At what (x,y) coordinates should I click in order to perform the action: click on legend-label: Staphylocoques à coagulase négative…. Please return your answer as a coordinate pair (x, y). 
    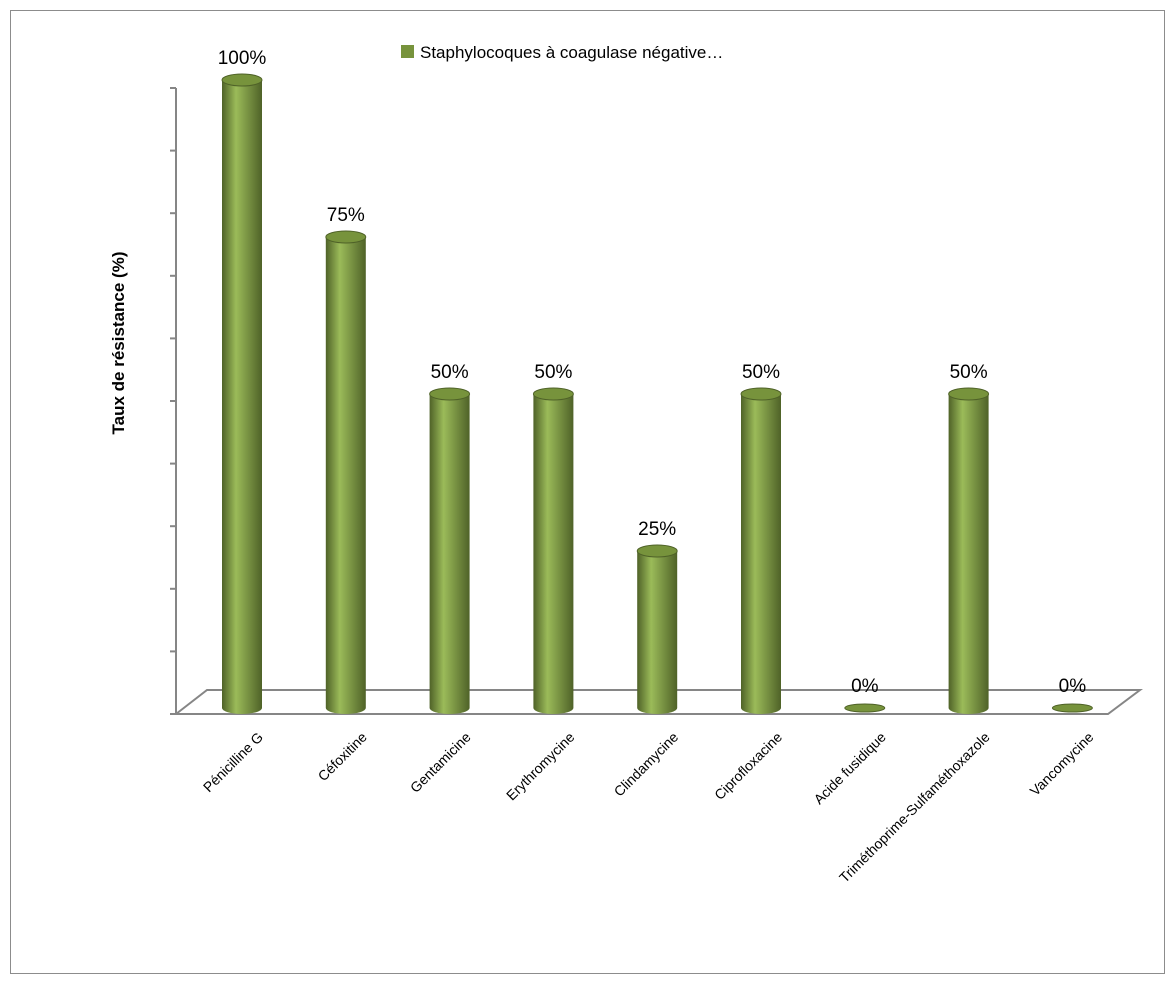
    Looking at the image, I should click on (571, 52).